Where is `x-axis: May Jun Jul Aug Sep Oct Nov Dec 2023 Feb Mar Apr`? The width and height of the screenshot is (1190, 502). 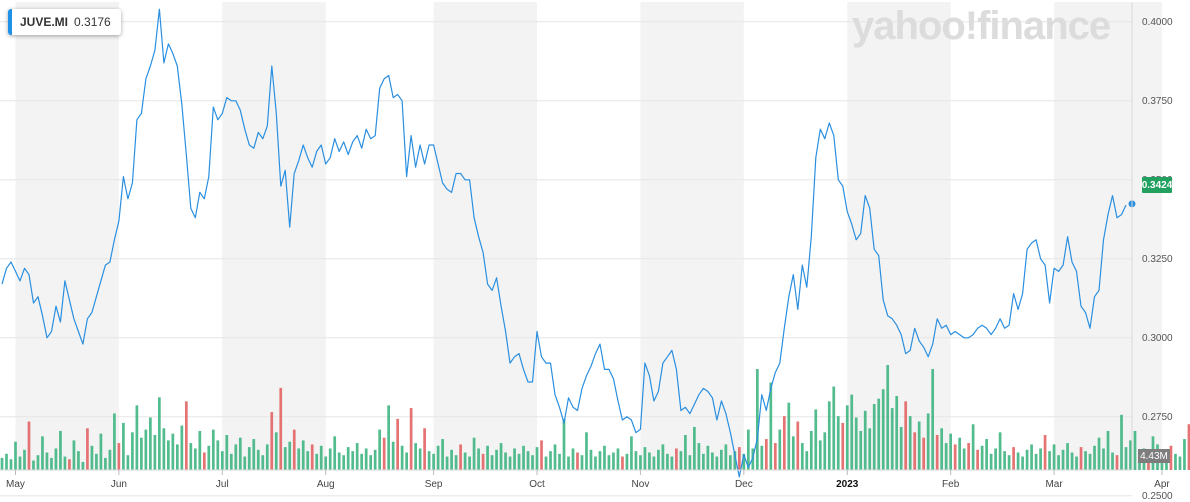
x-axis: May Jun Jul Aug Sep Oct Nov Dec 2023 Feb Mar Apr is located at coordinates (585, 479).